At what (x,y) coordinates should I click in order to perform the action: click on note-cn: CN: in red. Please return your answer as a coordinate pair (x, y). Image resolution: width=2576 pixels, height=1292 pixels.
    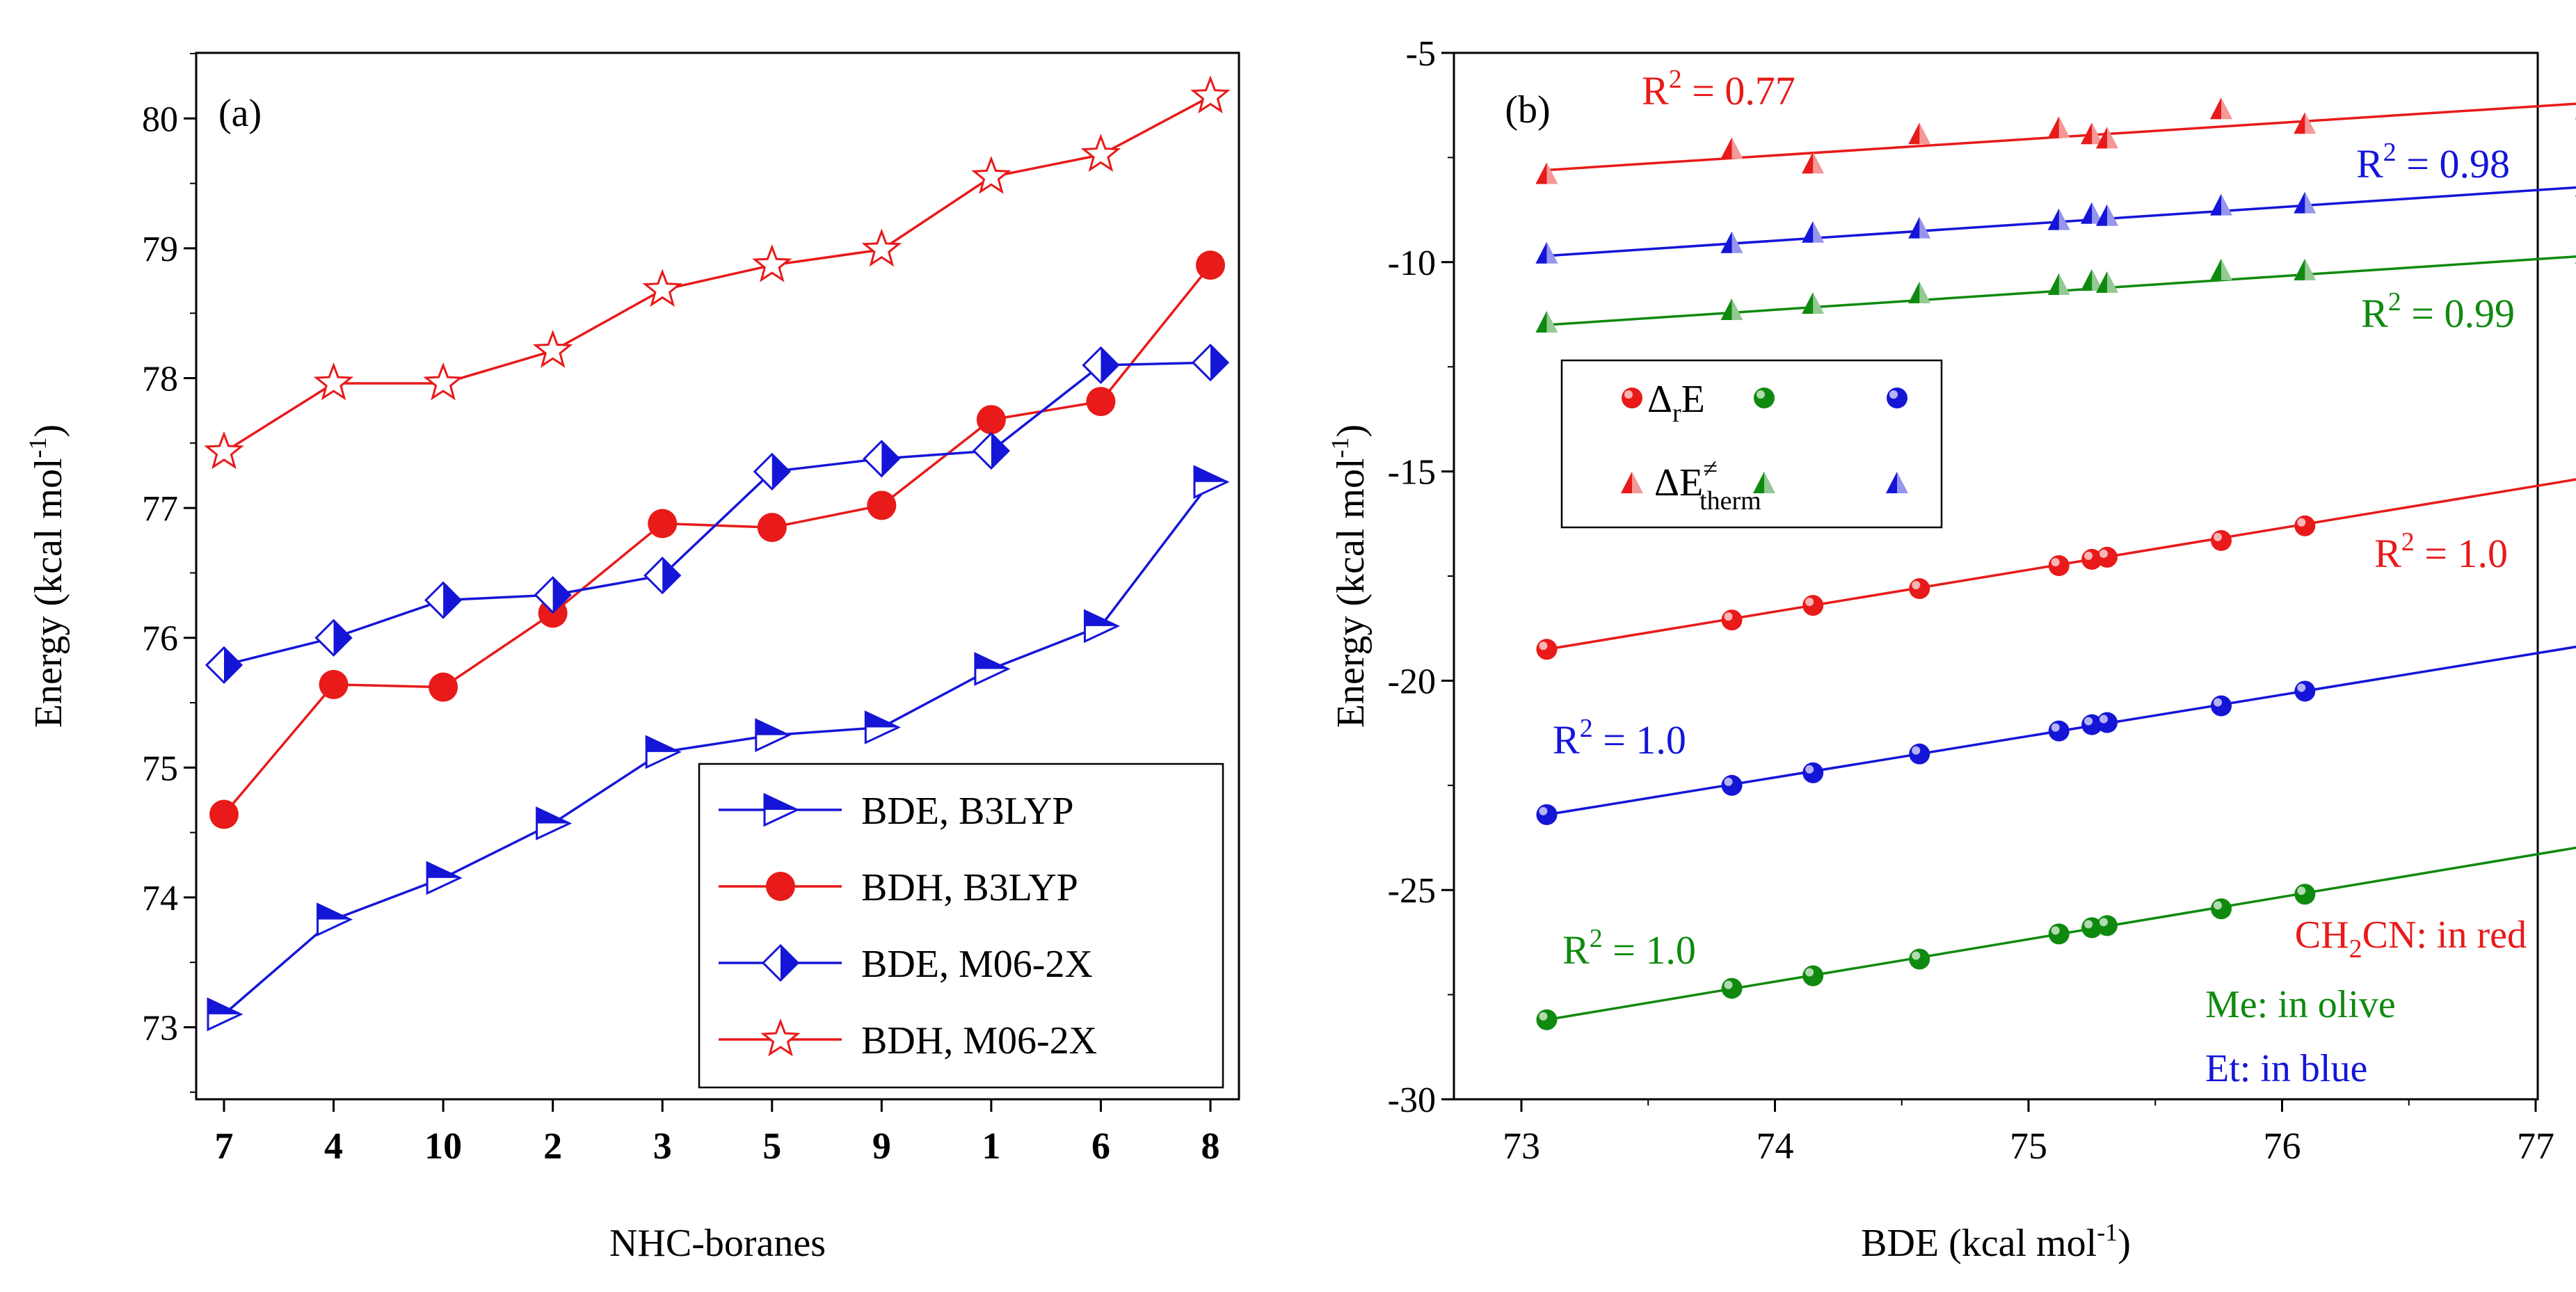
    Looking at the image, I should click on (2444, 935).